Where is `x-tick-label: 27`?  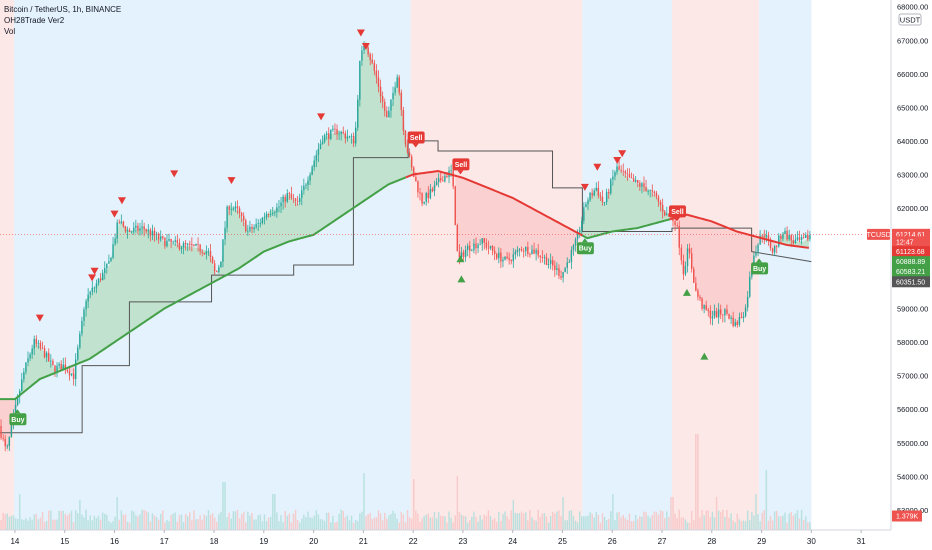
x-tick-label: 27 is located at coordinates (662, 541).